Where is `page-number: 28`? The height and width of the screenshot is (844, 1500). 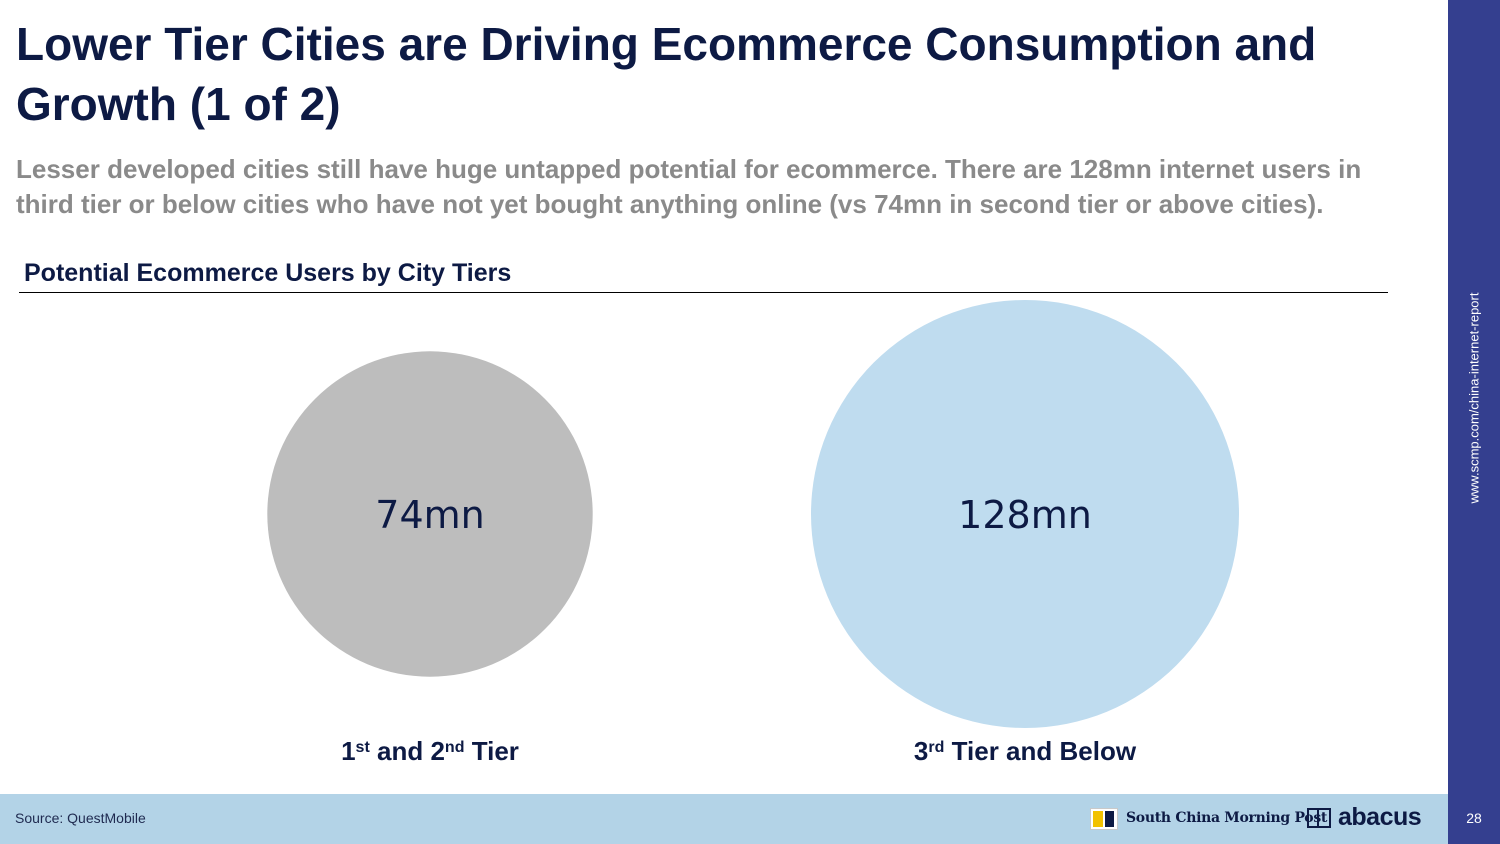 page-number: 28 is located at coordinates (1474, 818).